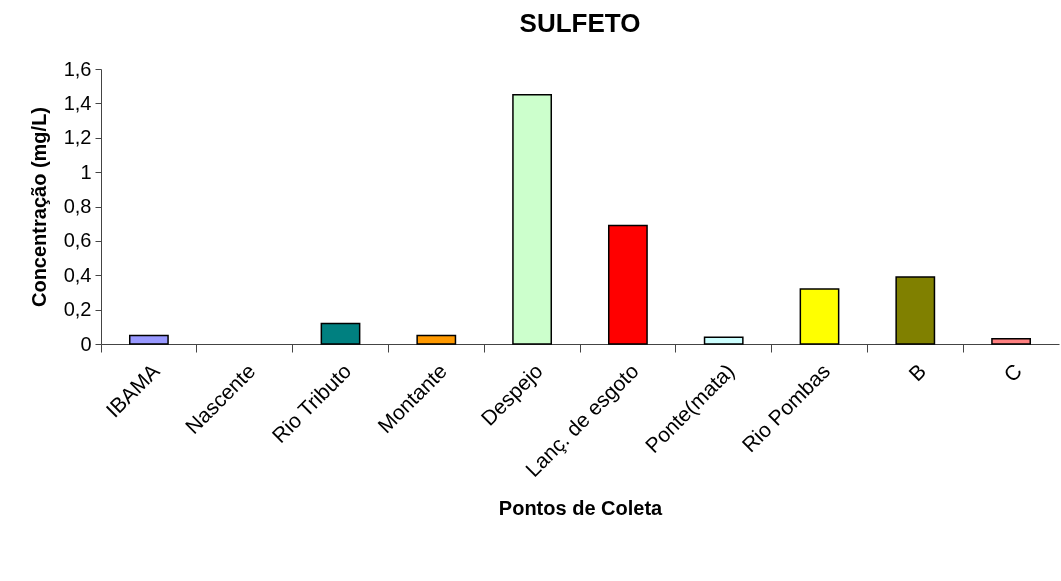  What do you see at coordinates (580, 23) in the screenshot?
I see `chart-title: SULFETO` at bounding box center [580, 23].